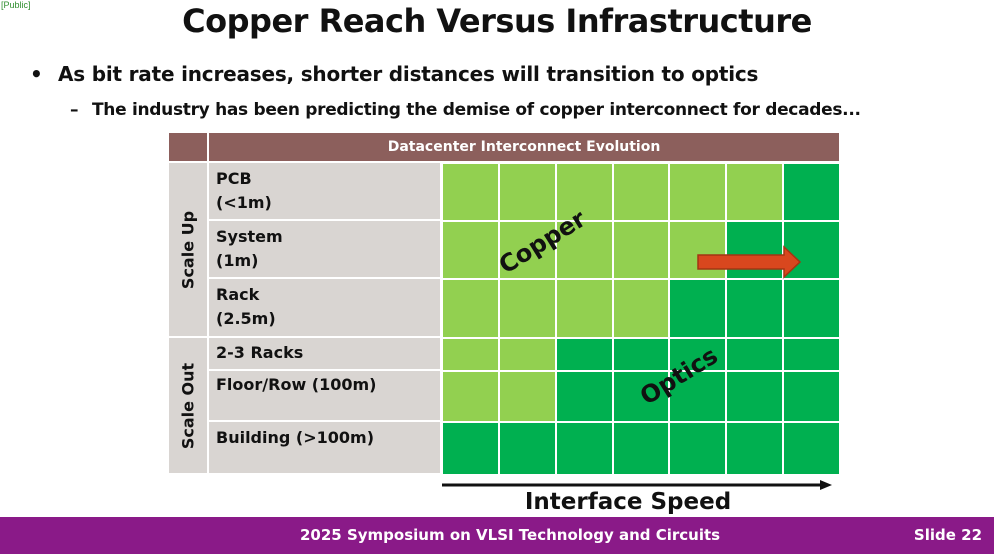  I want to click on slide-title: Copper Reach Versus Infrastructure, so click(497, 21).